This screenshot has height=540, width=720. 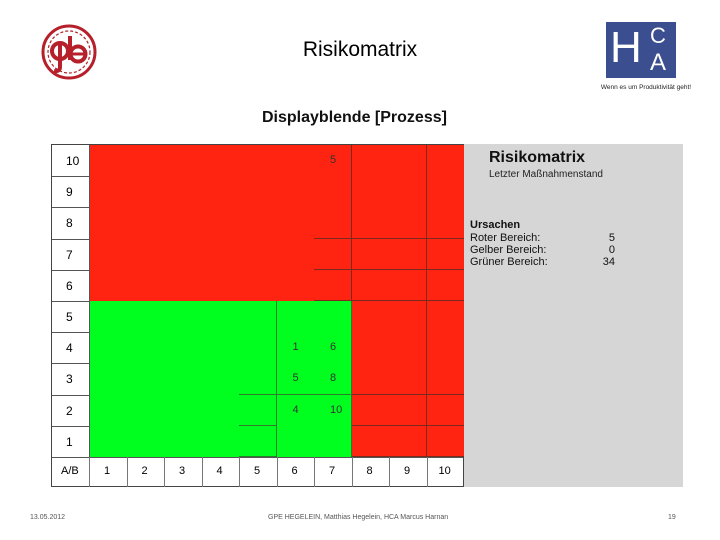 What do you see at coordinates (611, 250) in the screenshot?
I see `yellow-area-value: 0` at bounding box center [611, 250].